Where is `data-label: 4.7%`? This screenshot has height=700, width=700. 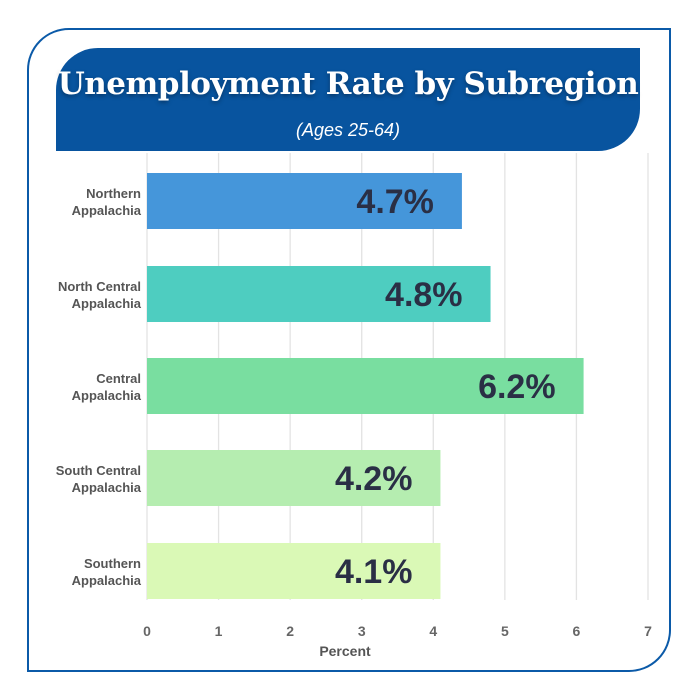
data-label: 4.7% is located at coordinates (395, 202).